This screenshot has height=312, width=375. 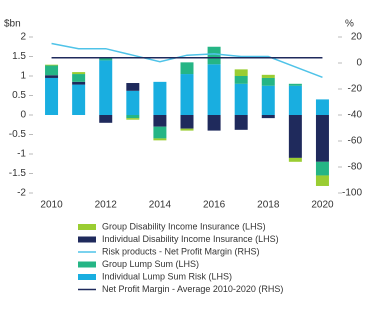 I want to click on y2-tick-label: -100, so click(x=352, y=193).